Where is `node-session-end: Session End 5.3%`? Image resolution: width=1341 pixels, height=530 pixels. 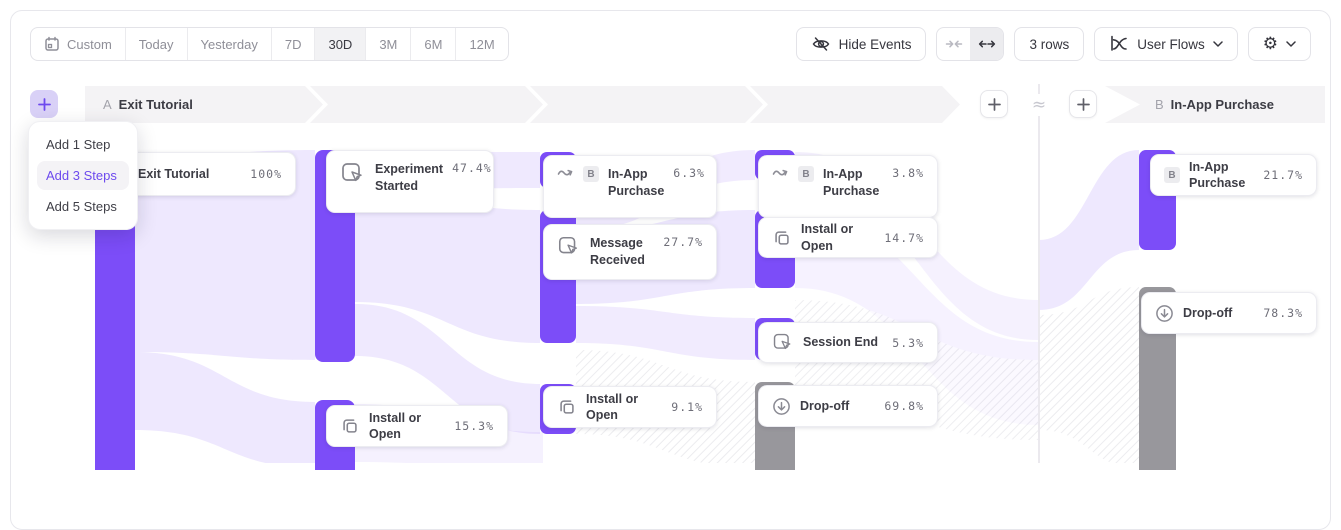
node-session-end: Session End 5.3% is located at coordinates (848, 342).